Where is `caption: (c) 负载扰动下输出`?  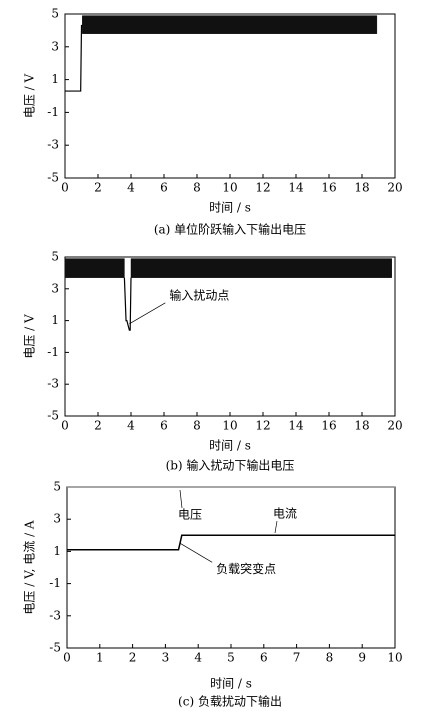
caption: (c) 负载扰动下输出 is located at coordinates (230, 701).